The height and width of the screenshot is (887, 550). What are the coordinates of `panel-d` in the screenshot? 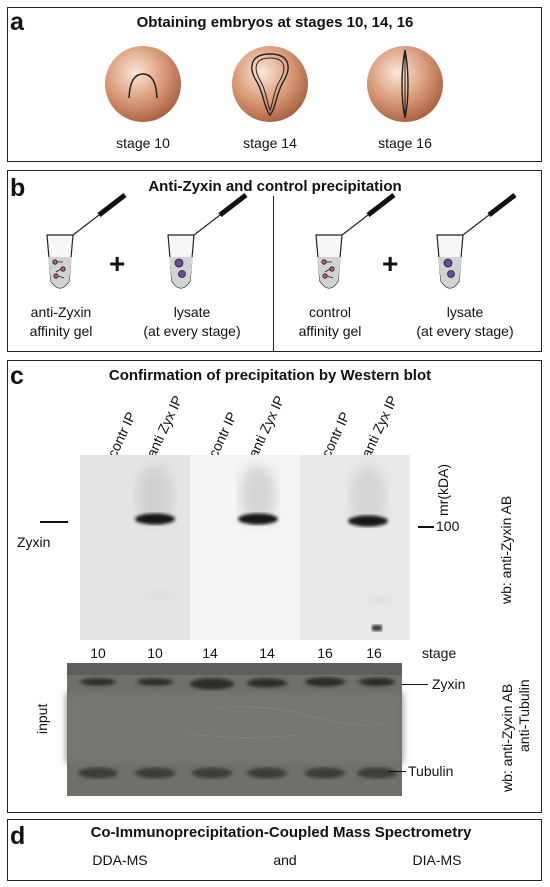 It's located at (274, 850).